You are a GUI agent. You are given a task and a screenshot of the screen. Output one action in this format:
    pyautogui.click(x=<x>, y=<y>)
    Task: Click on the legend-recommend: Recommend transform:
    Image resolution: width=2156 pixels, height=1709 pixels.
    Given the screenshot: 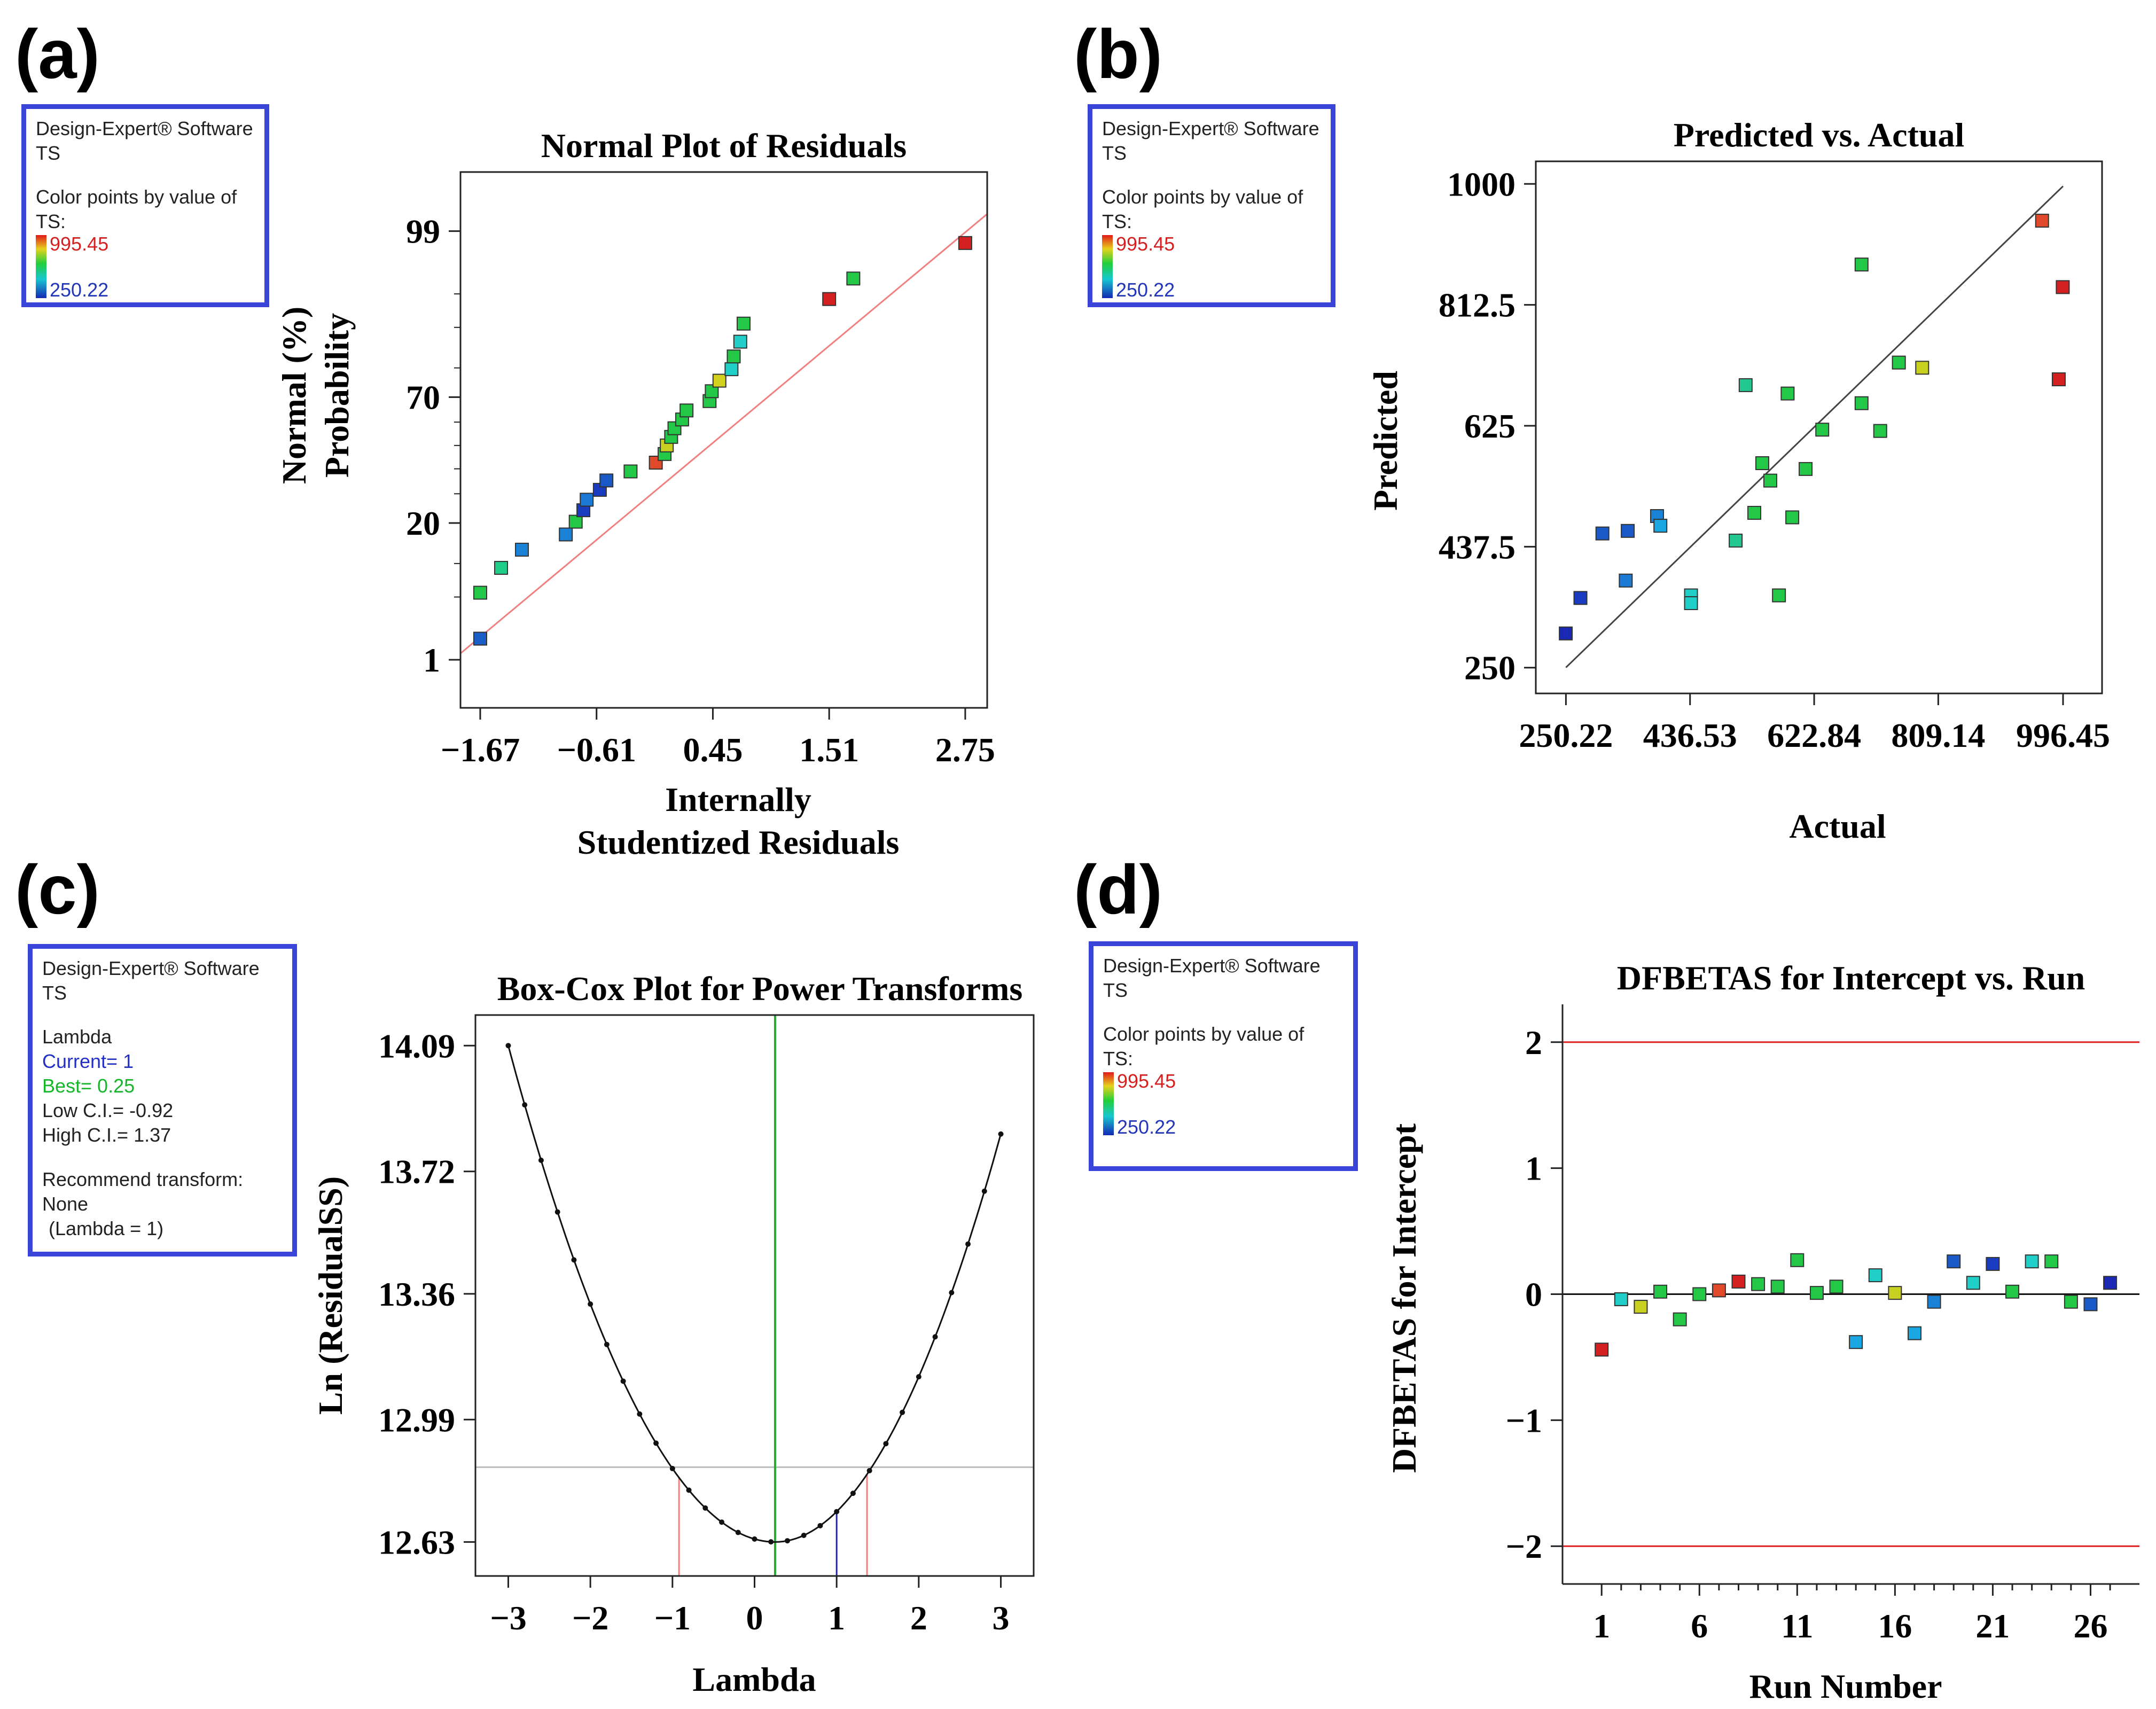 What is the action you would take?
    pyautogui.click(x=143, y=1179)
    